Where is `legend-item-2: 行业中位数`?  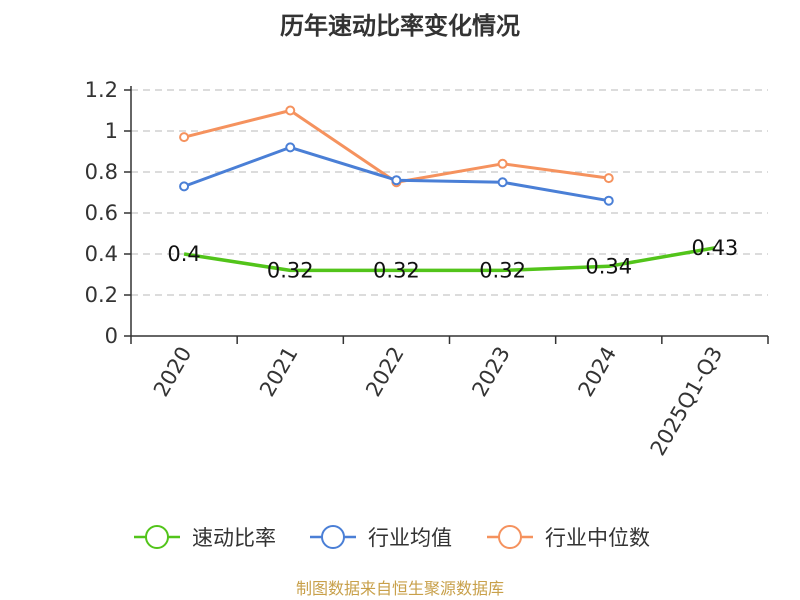 legend-item-2: 行业中位数 is located at coordinates (568, 537).